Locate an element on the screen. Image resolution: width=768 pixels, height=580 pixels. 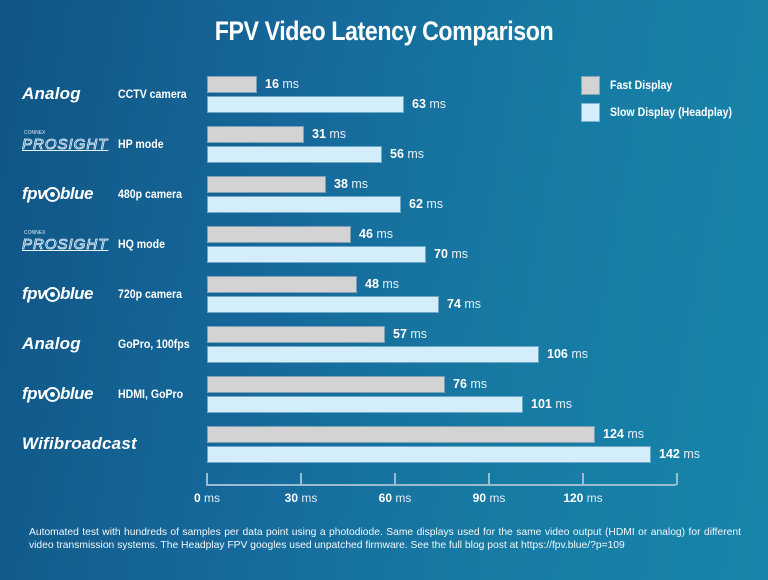
value-label-fast: 46 ms is located at coordinates (376, 234).